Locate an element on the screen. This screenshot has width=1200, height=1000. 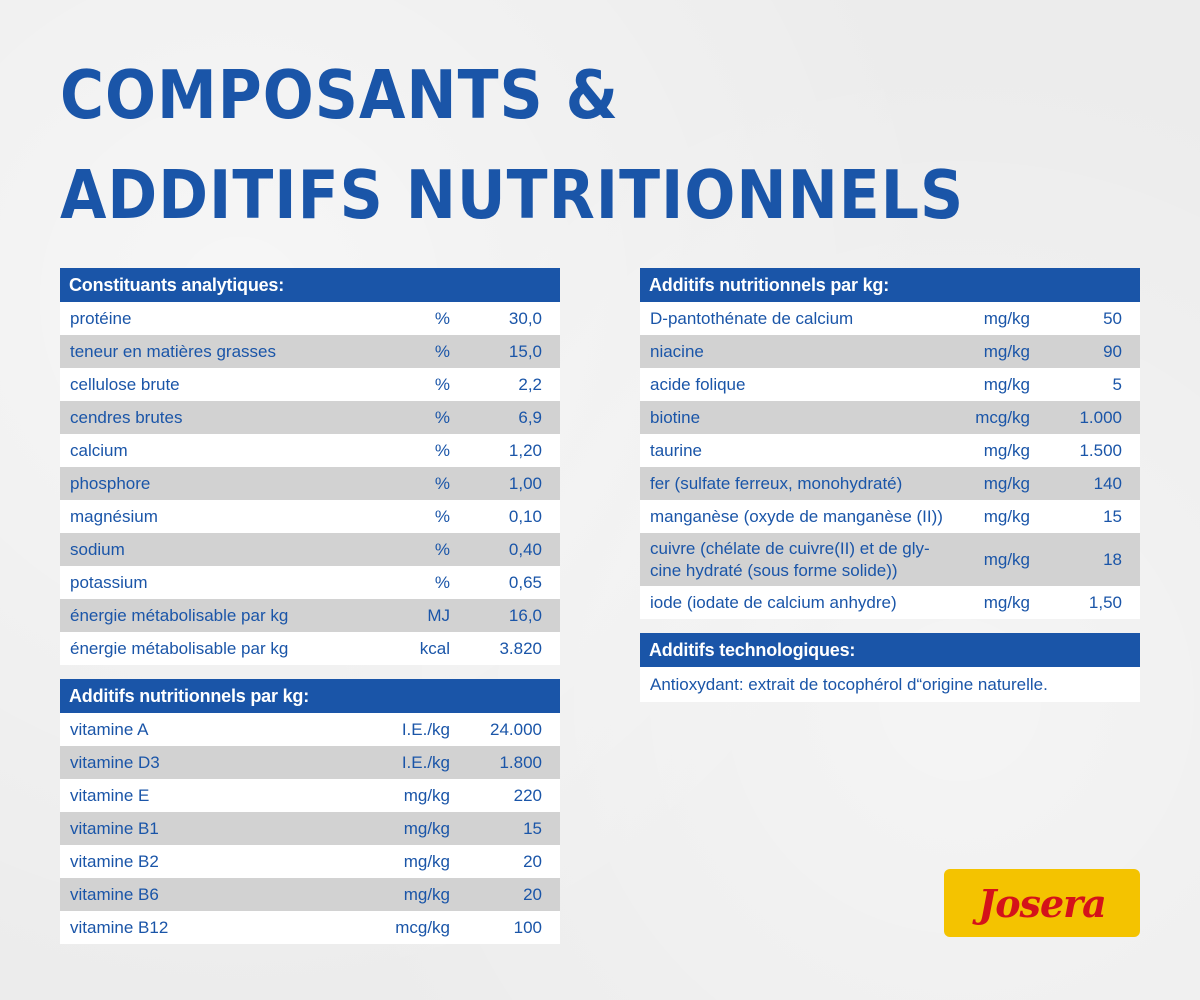
row-value: 1,20 is located at coordinates (525, 450).